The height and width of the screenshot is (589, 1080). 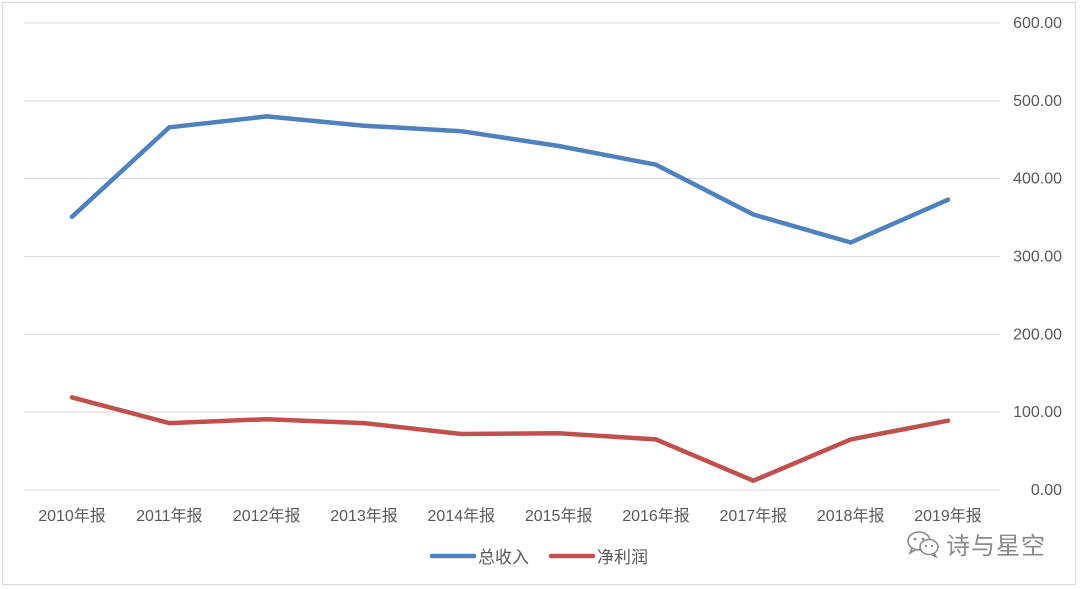 What do you see at coordinates (1046, 490) in the screenshot?
I see `y-tick-label: 0.00` at bounding box center [1046, 490].